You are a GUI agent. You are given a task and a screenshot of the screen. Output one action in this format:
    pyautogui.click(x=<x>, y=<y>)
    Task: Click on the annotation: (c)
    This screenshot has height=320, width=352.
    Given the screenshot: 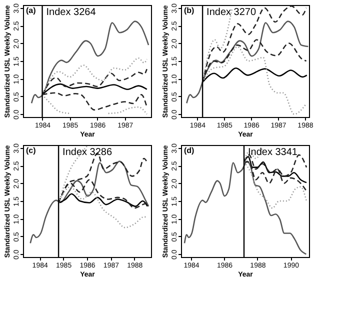 What is the action you would take?
    pyautogui.click(x=31, y=150)
    